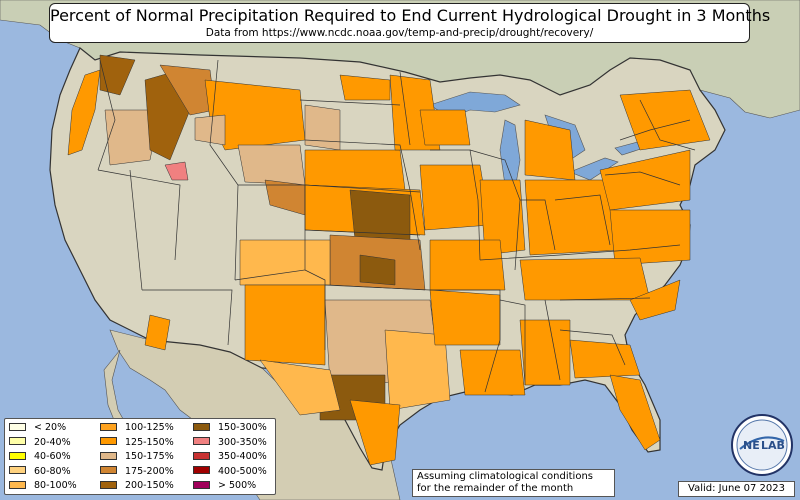  What do you see at coordinates (237, 485) in the screenshot?
I see `legend-label: > 500%` at bounding box center [237, 485].